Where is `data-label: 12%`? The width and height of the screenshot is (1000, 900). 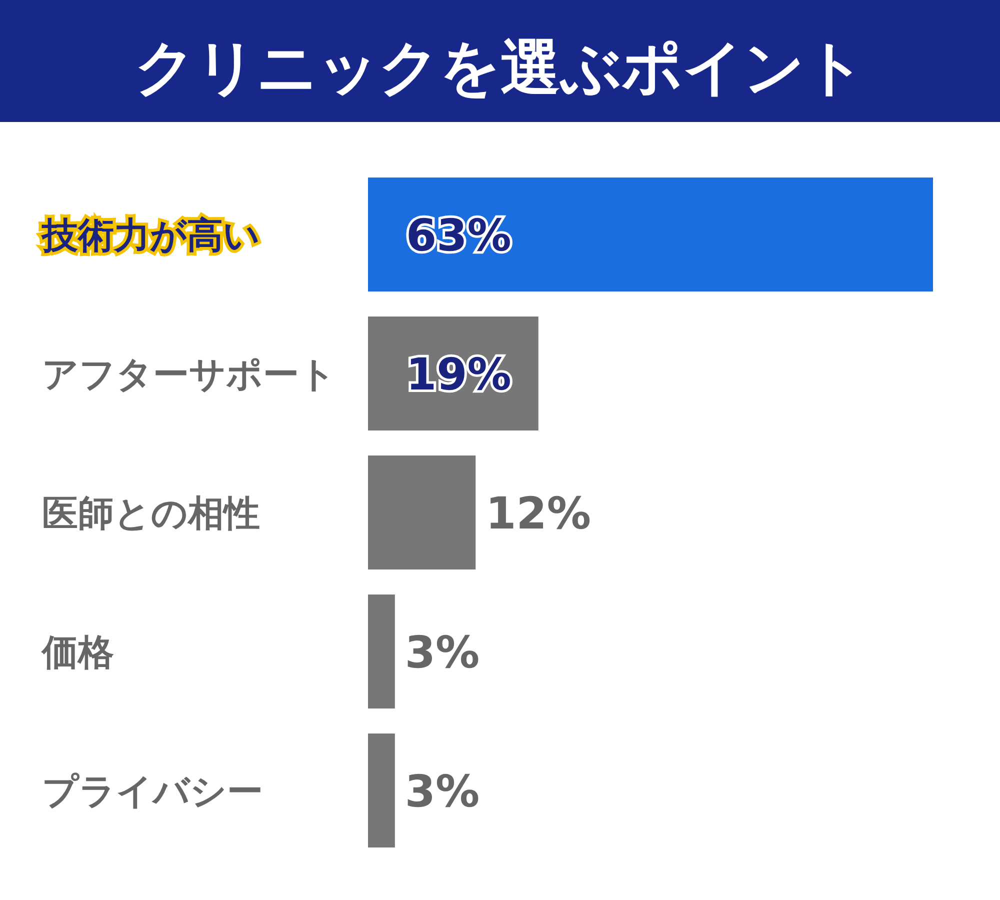 data-label: 12% is located at coordinates (538, 514).